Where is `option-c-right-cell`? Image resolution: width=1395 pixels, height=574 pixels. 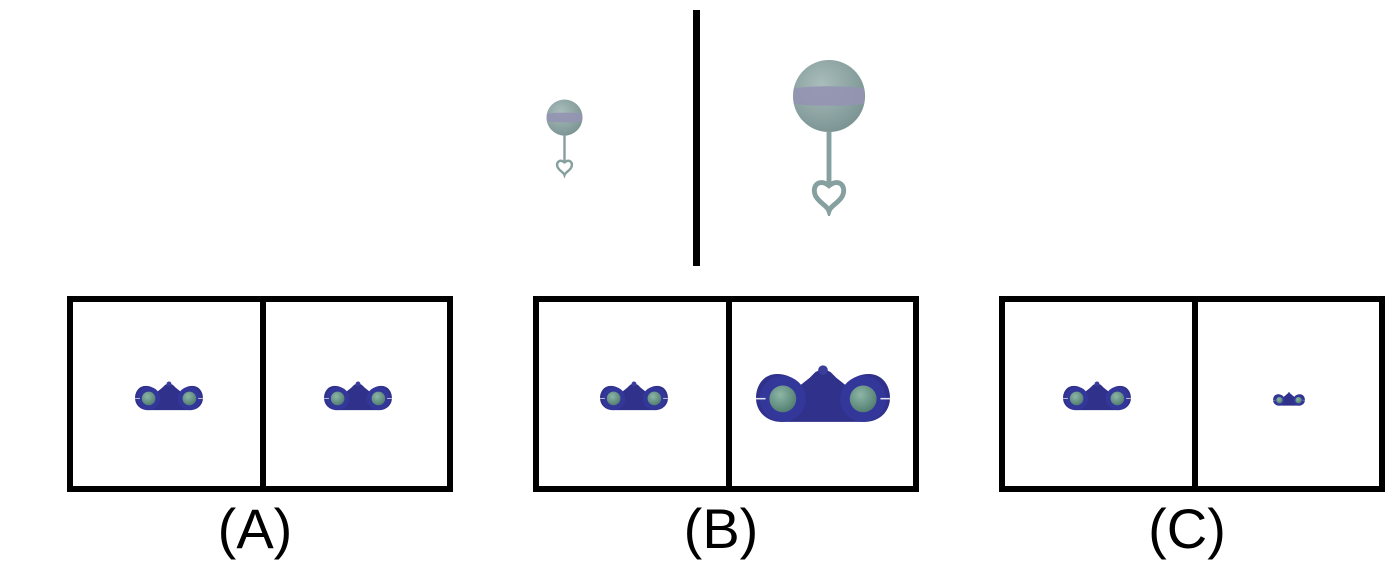
option-c-right-cell is located at coordinates (1288, 394).